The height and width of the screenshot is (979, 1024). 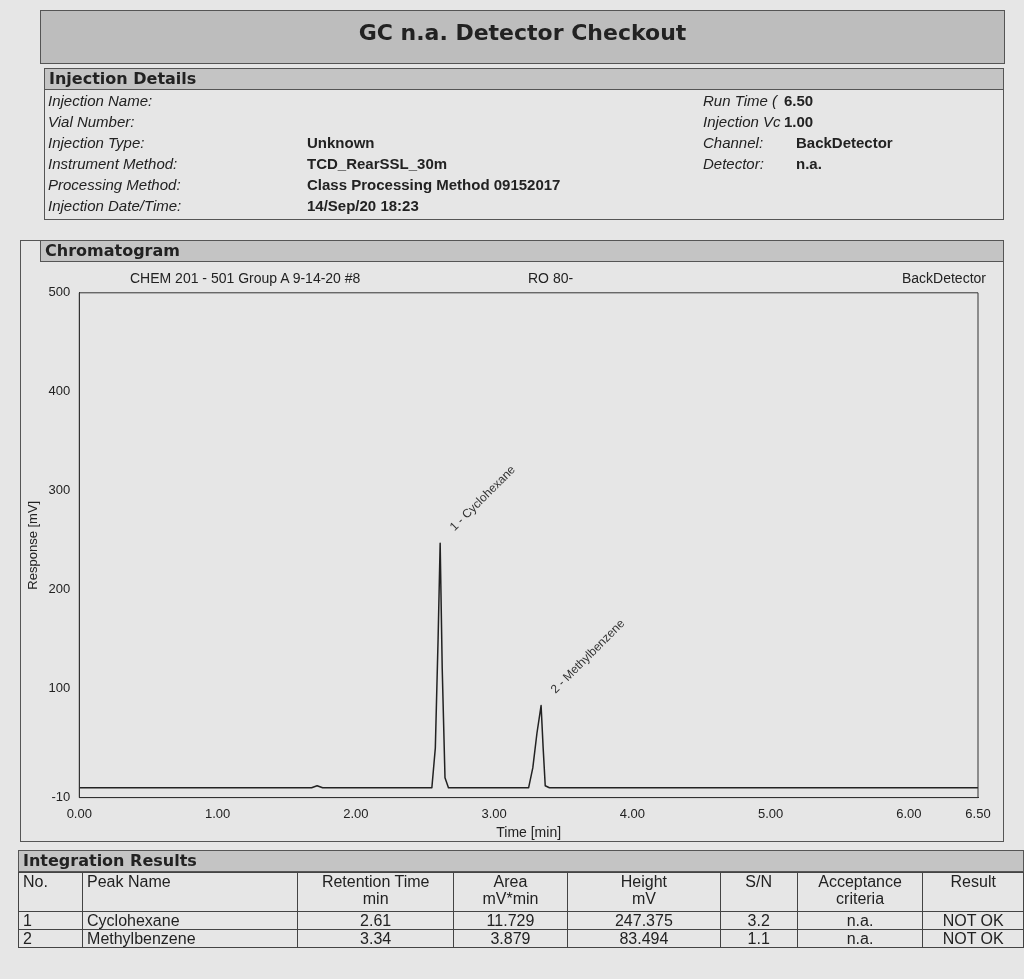 I want to click on text: 3.2, so click(x=759, y=920).